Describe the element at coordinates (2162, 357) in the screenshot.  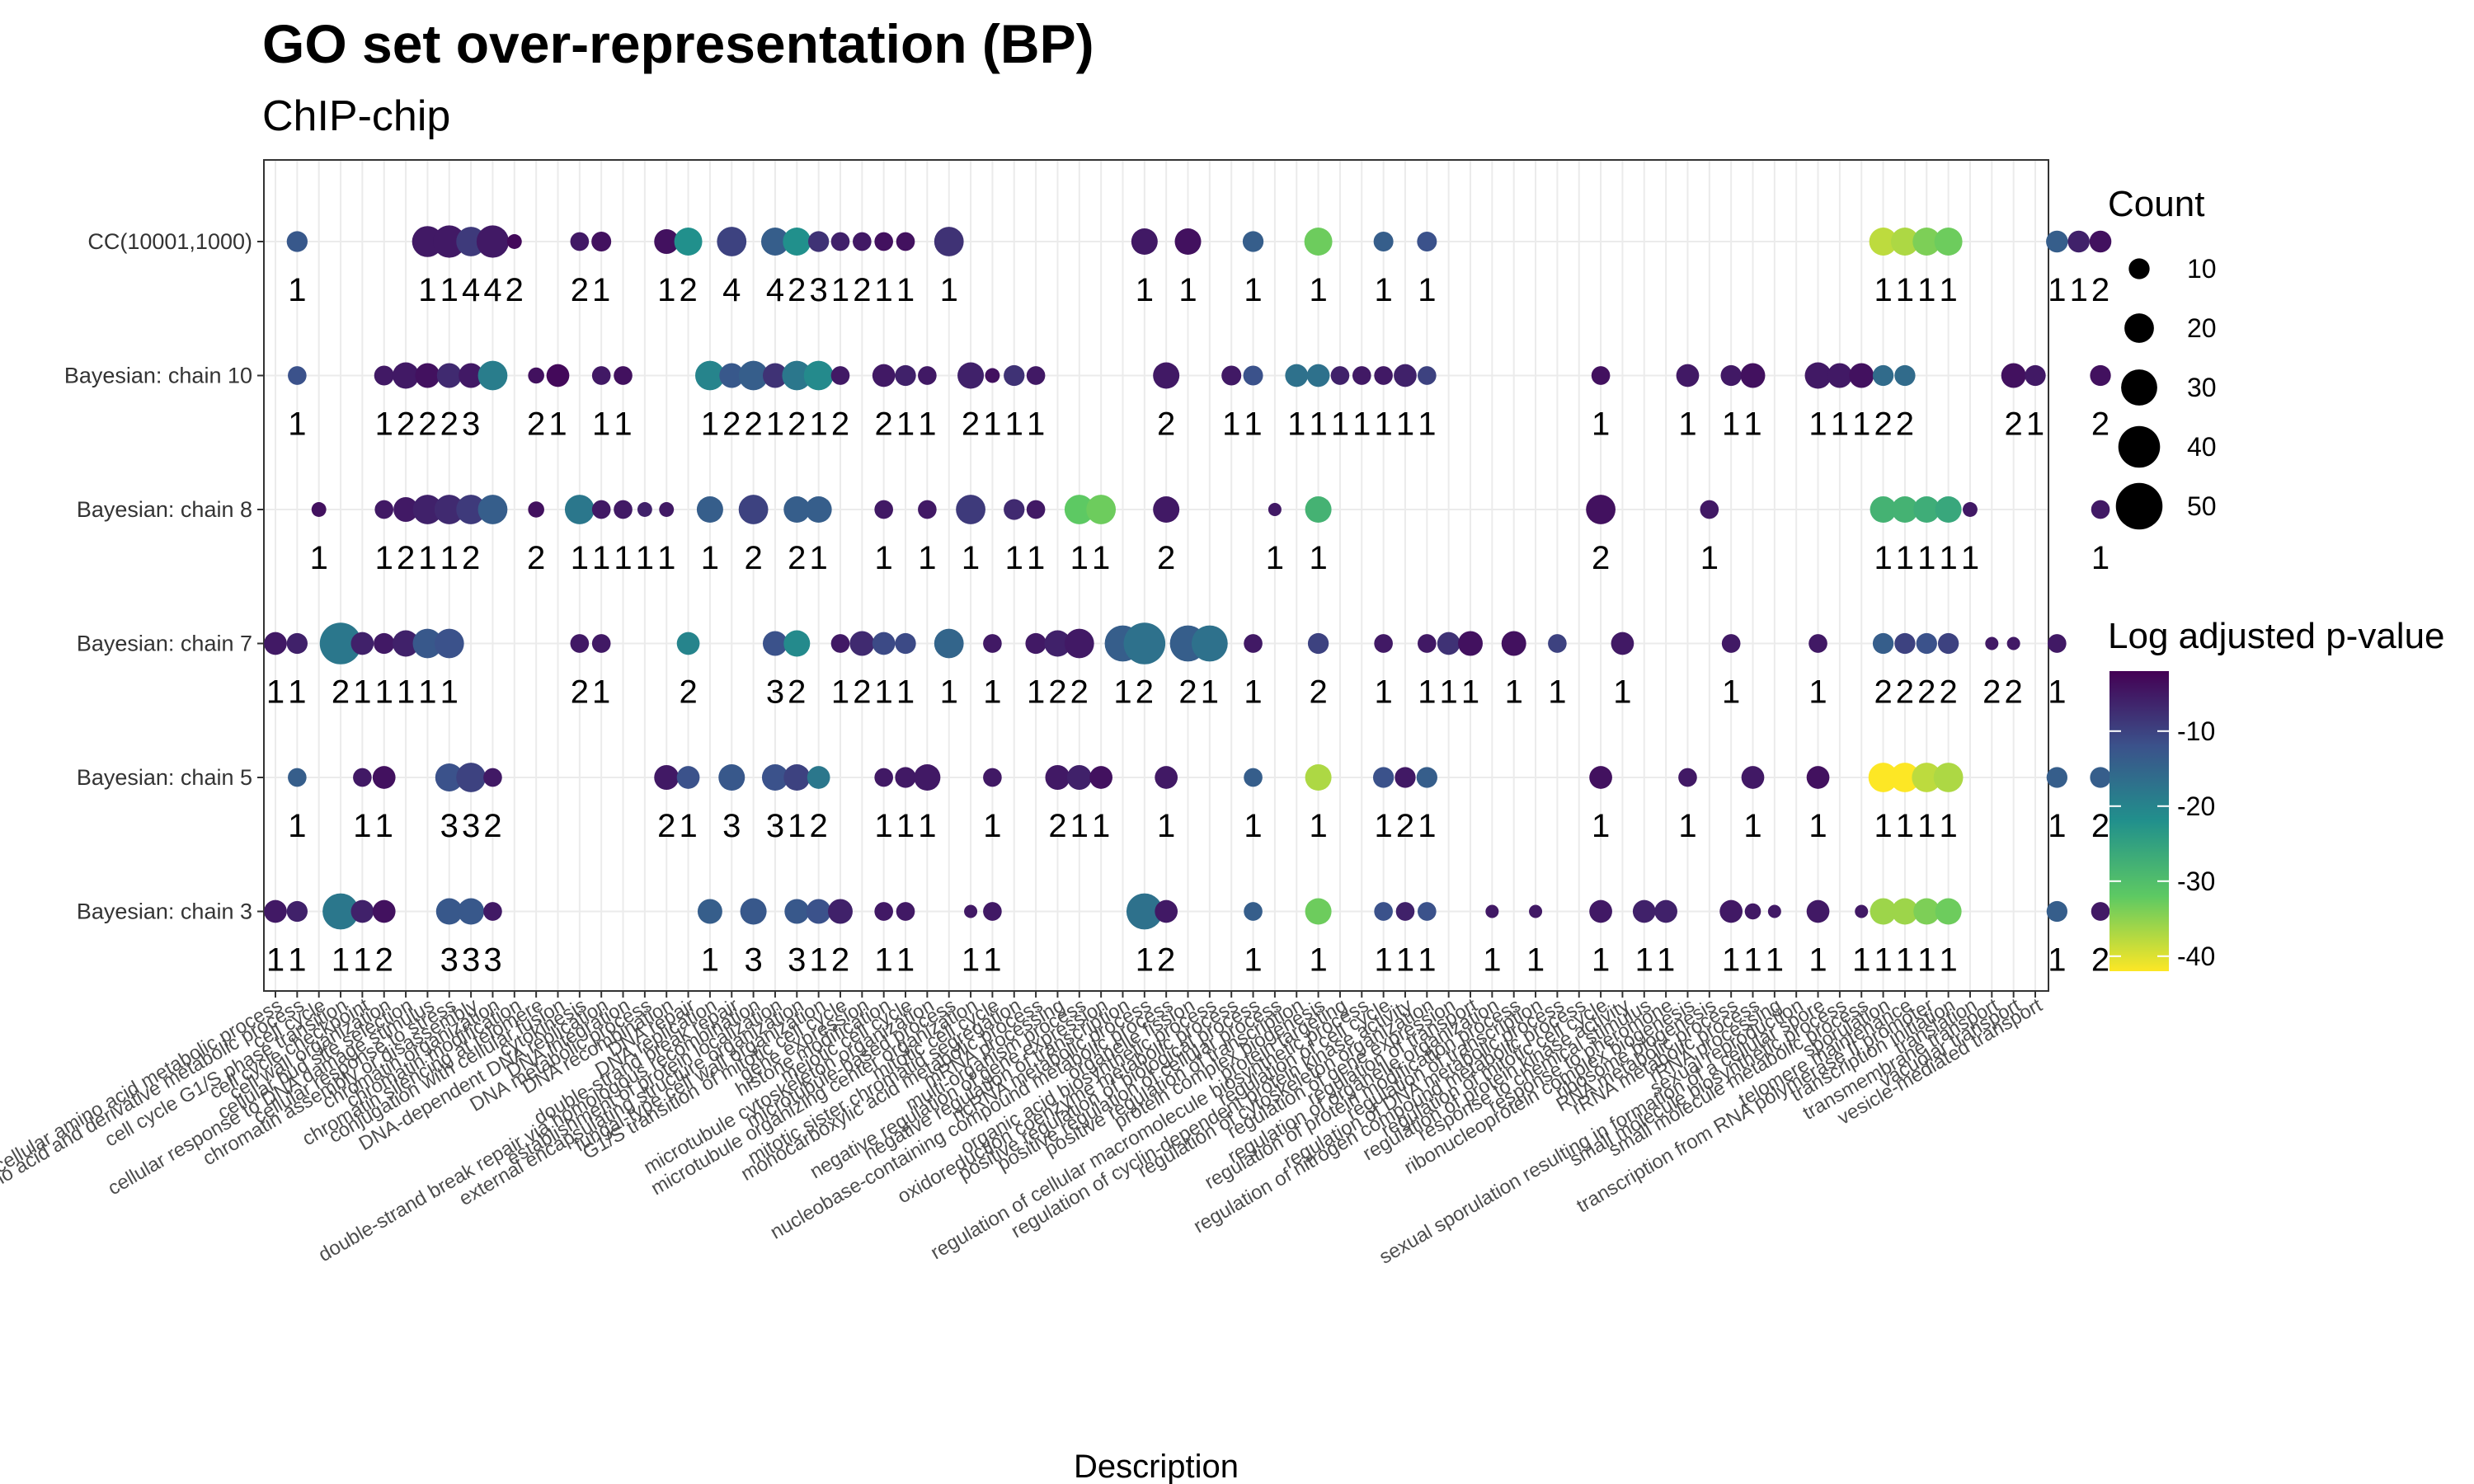
I see `size-legend: Count 10 20 30 40 50` at that location.